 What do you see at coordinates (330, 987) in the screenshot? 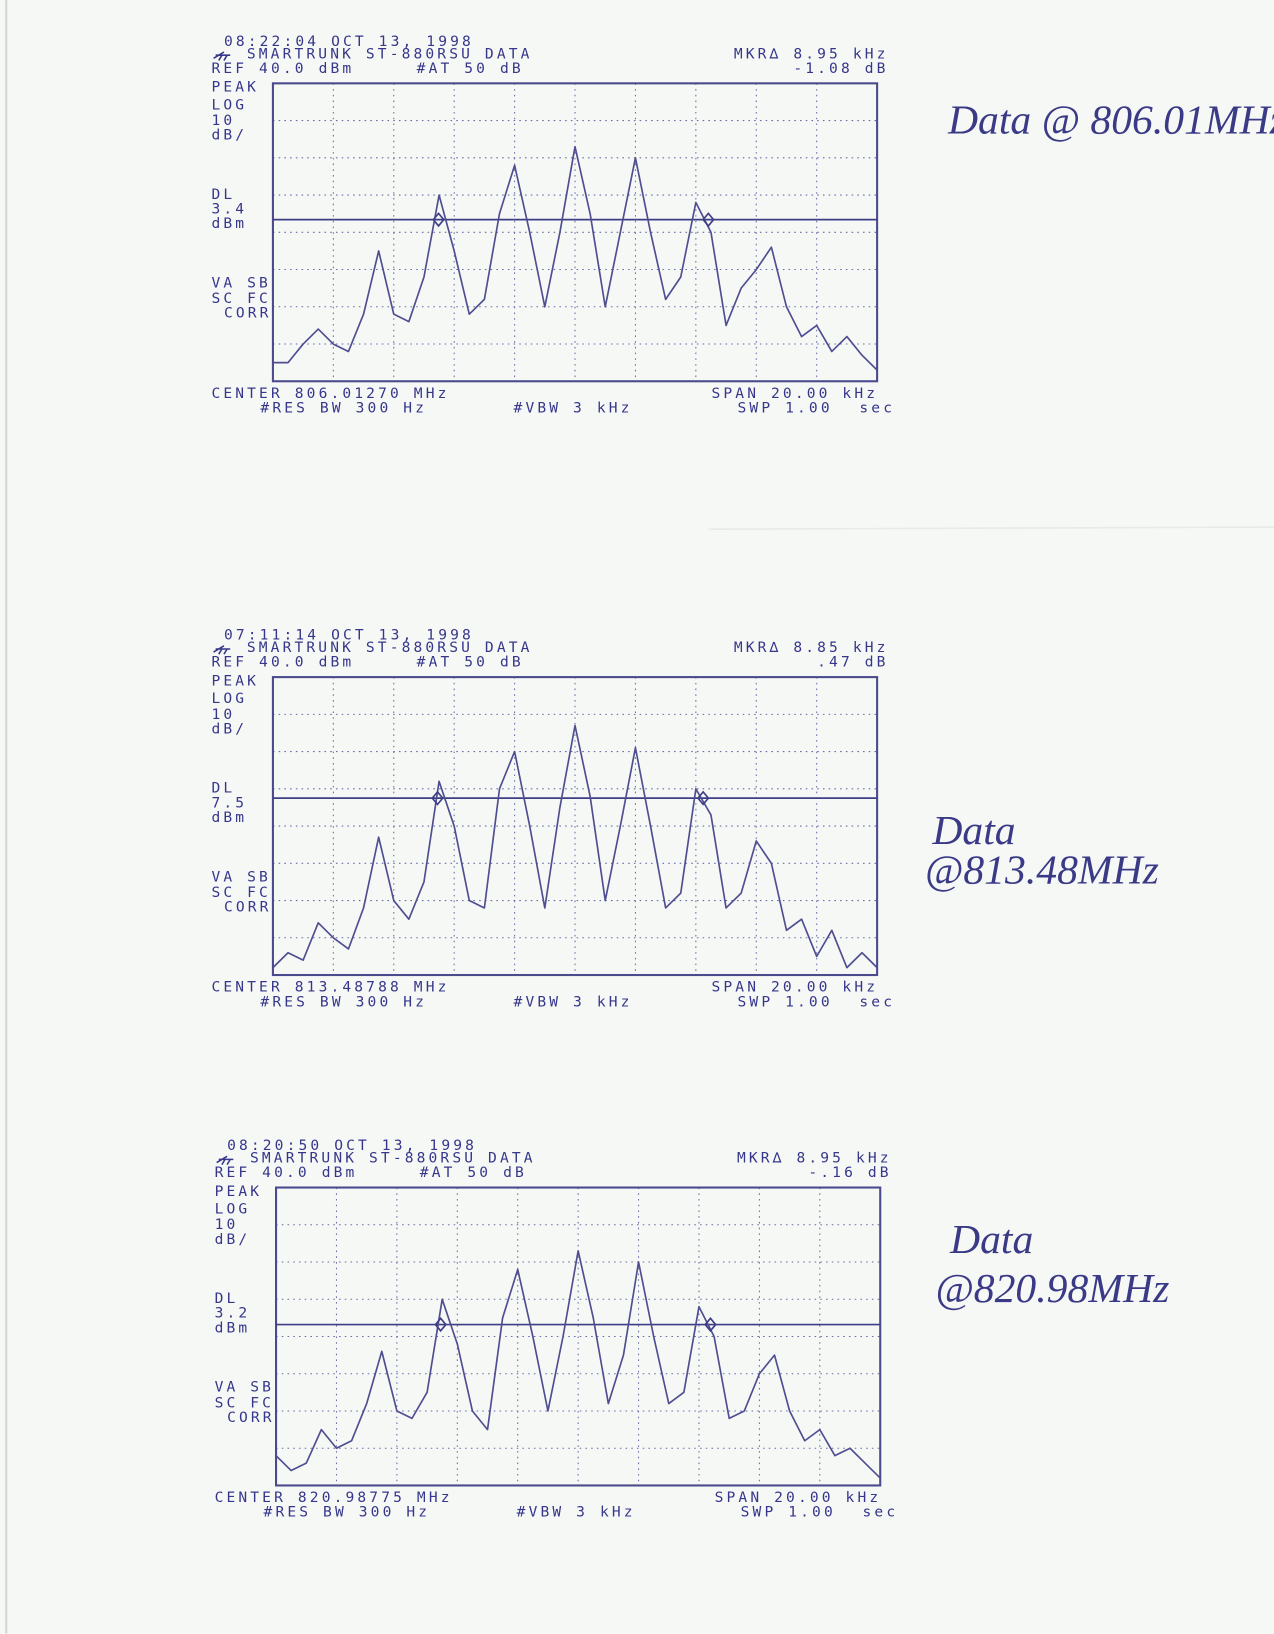
I see `center-frequency: CENTER 813.48788 MHz` at bounding box center [330, 987].